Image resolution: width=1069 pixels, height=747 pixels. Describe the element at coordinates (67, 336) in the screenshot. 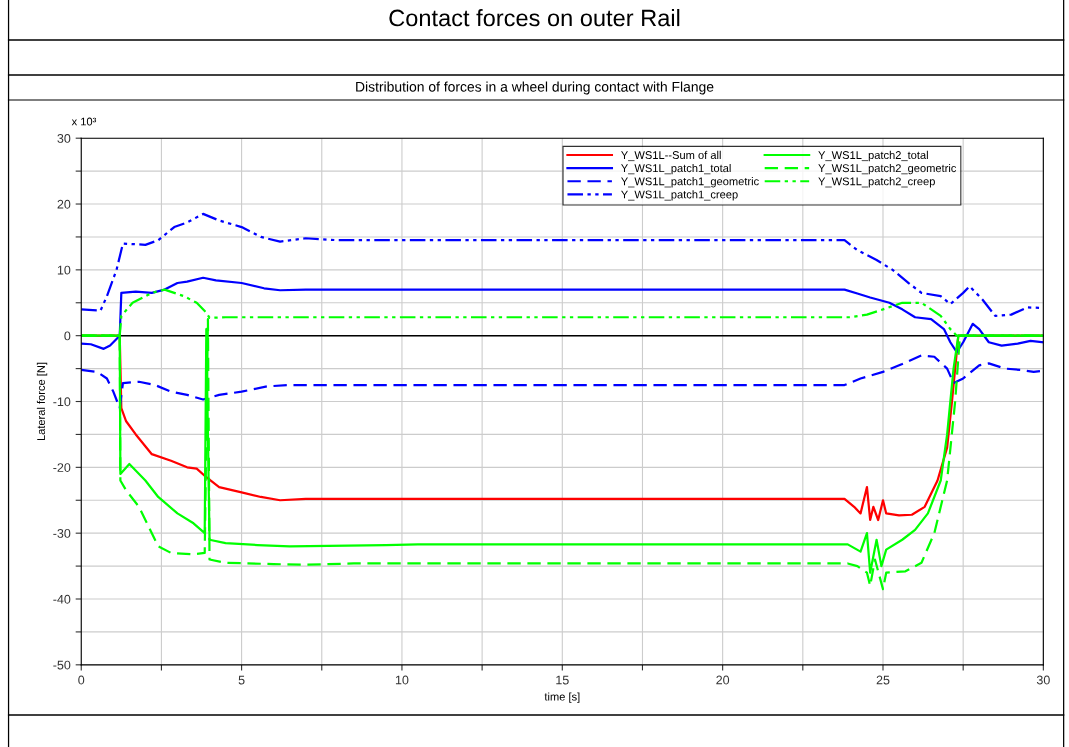

I see `y-tick-label: 0` at that location.